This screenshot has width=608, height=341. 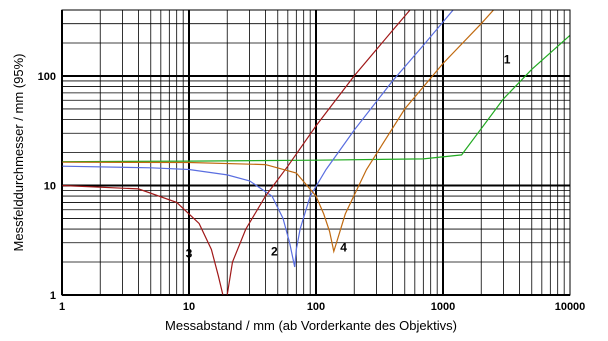 What do you see at coordinates (50, 186) in the screenshot?
I see `y-tick-label: 10` at bounding box center [50, 186].